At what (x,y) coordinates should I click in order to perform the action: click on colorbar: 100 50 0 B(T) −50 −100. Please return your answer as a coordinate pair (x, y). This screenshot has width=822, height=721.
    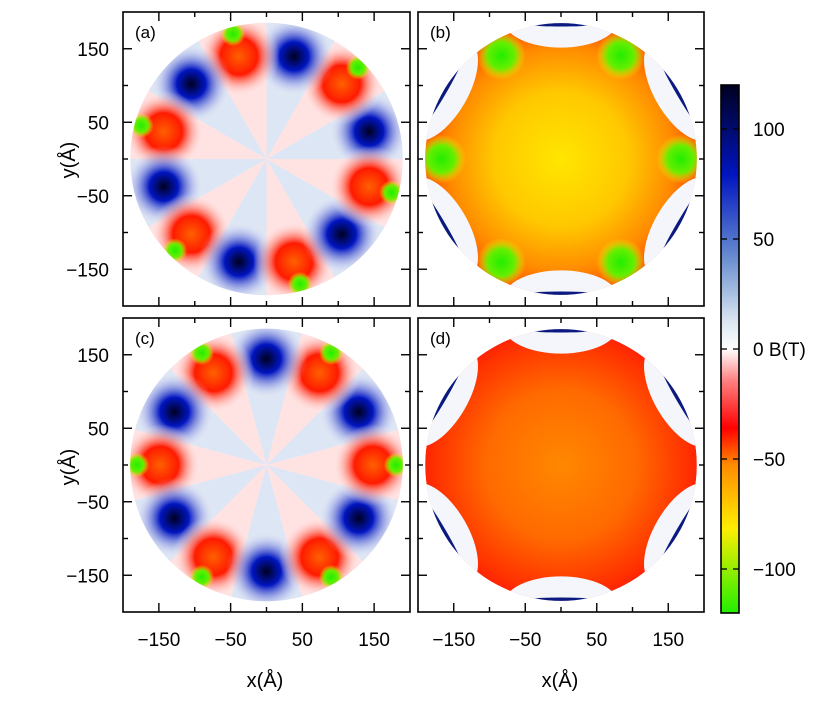
    Looking at the image, I should click on (763, 349).